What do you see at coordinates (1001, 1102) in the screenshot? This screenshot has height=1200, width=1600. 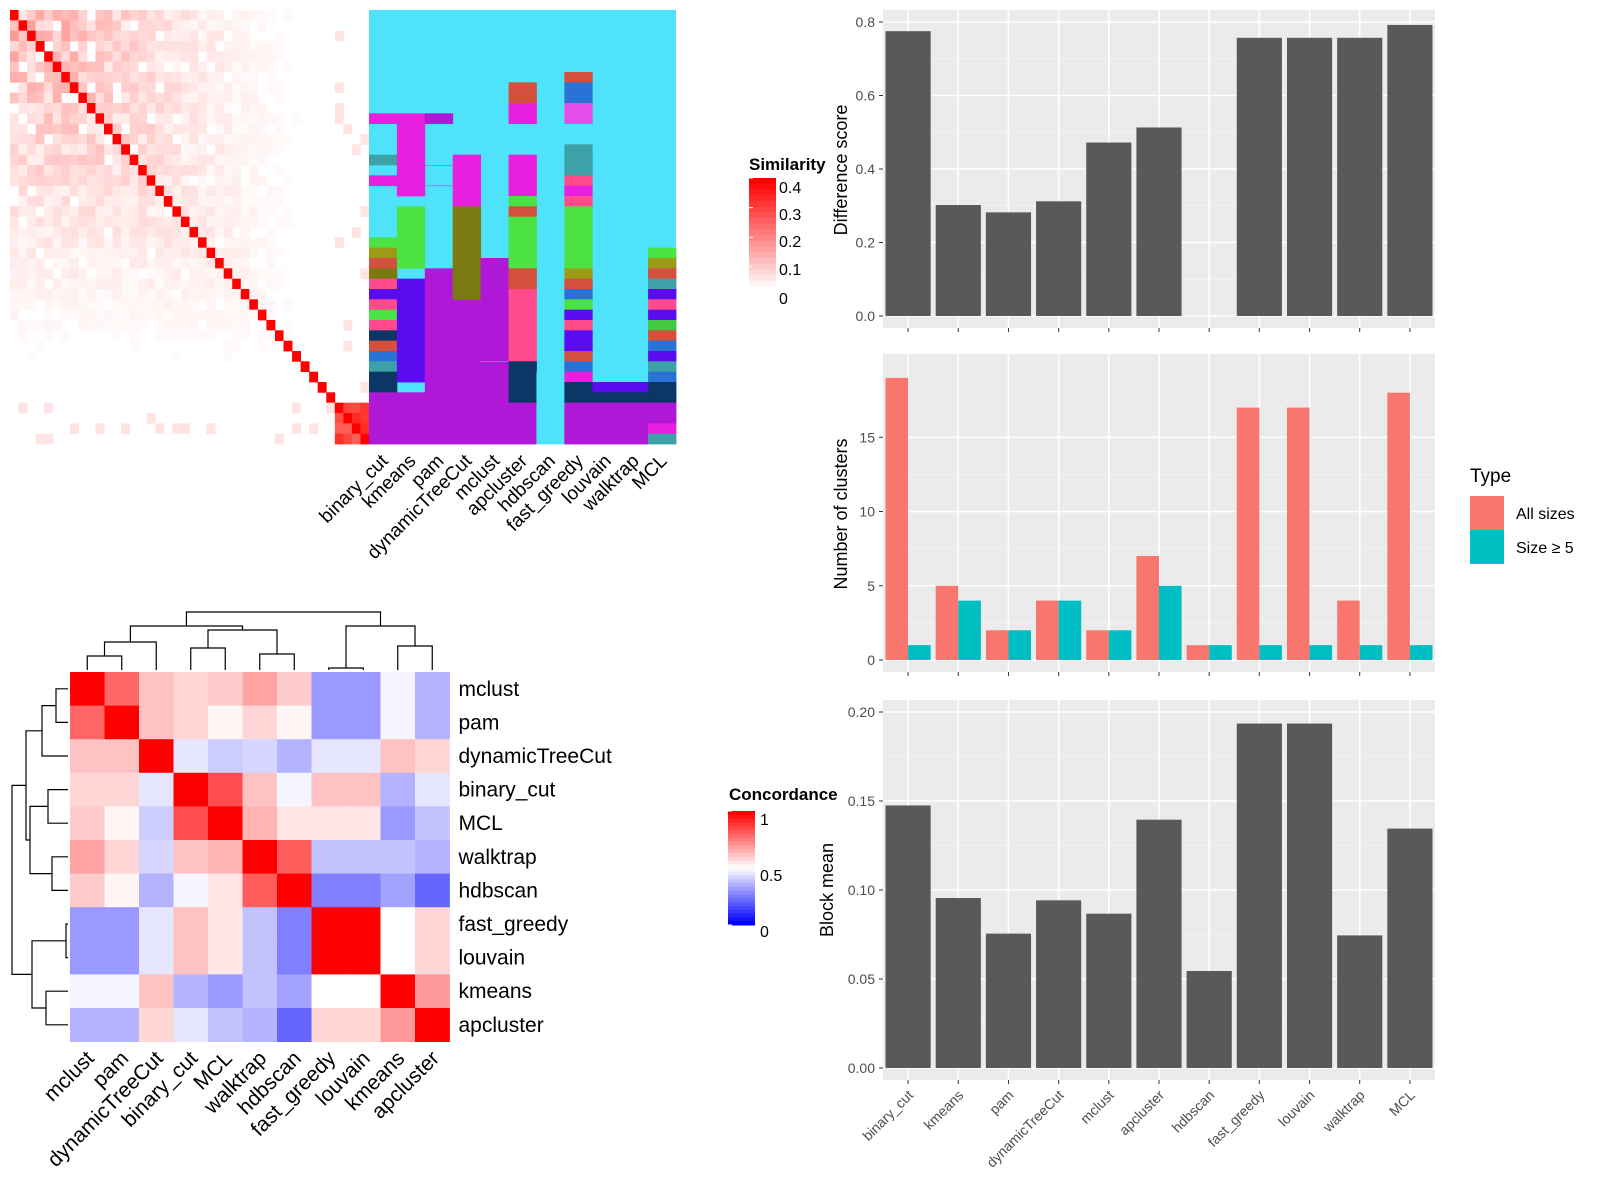 I see `bar-category-label: pam` at bounding box center [1001, 1102].